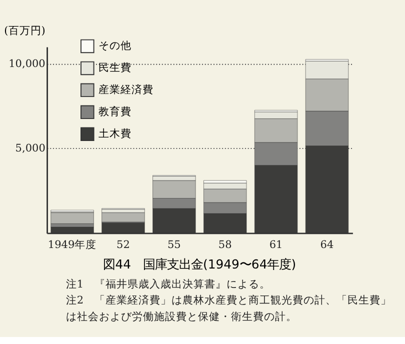 This screenshot has width=405, height=344. I want to click on x-tick-label: 55, so click(174, 244).